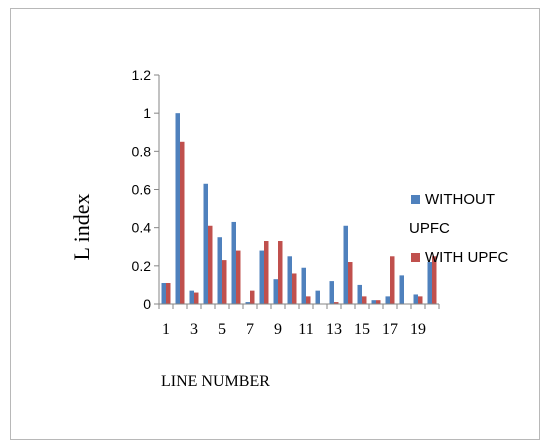 The height and width of the screenshot is (444, 550). I want to click on y-tick-label: 0.6, so click(142, 190).